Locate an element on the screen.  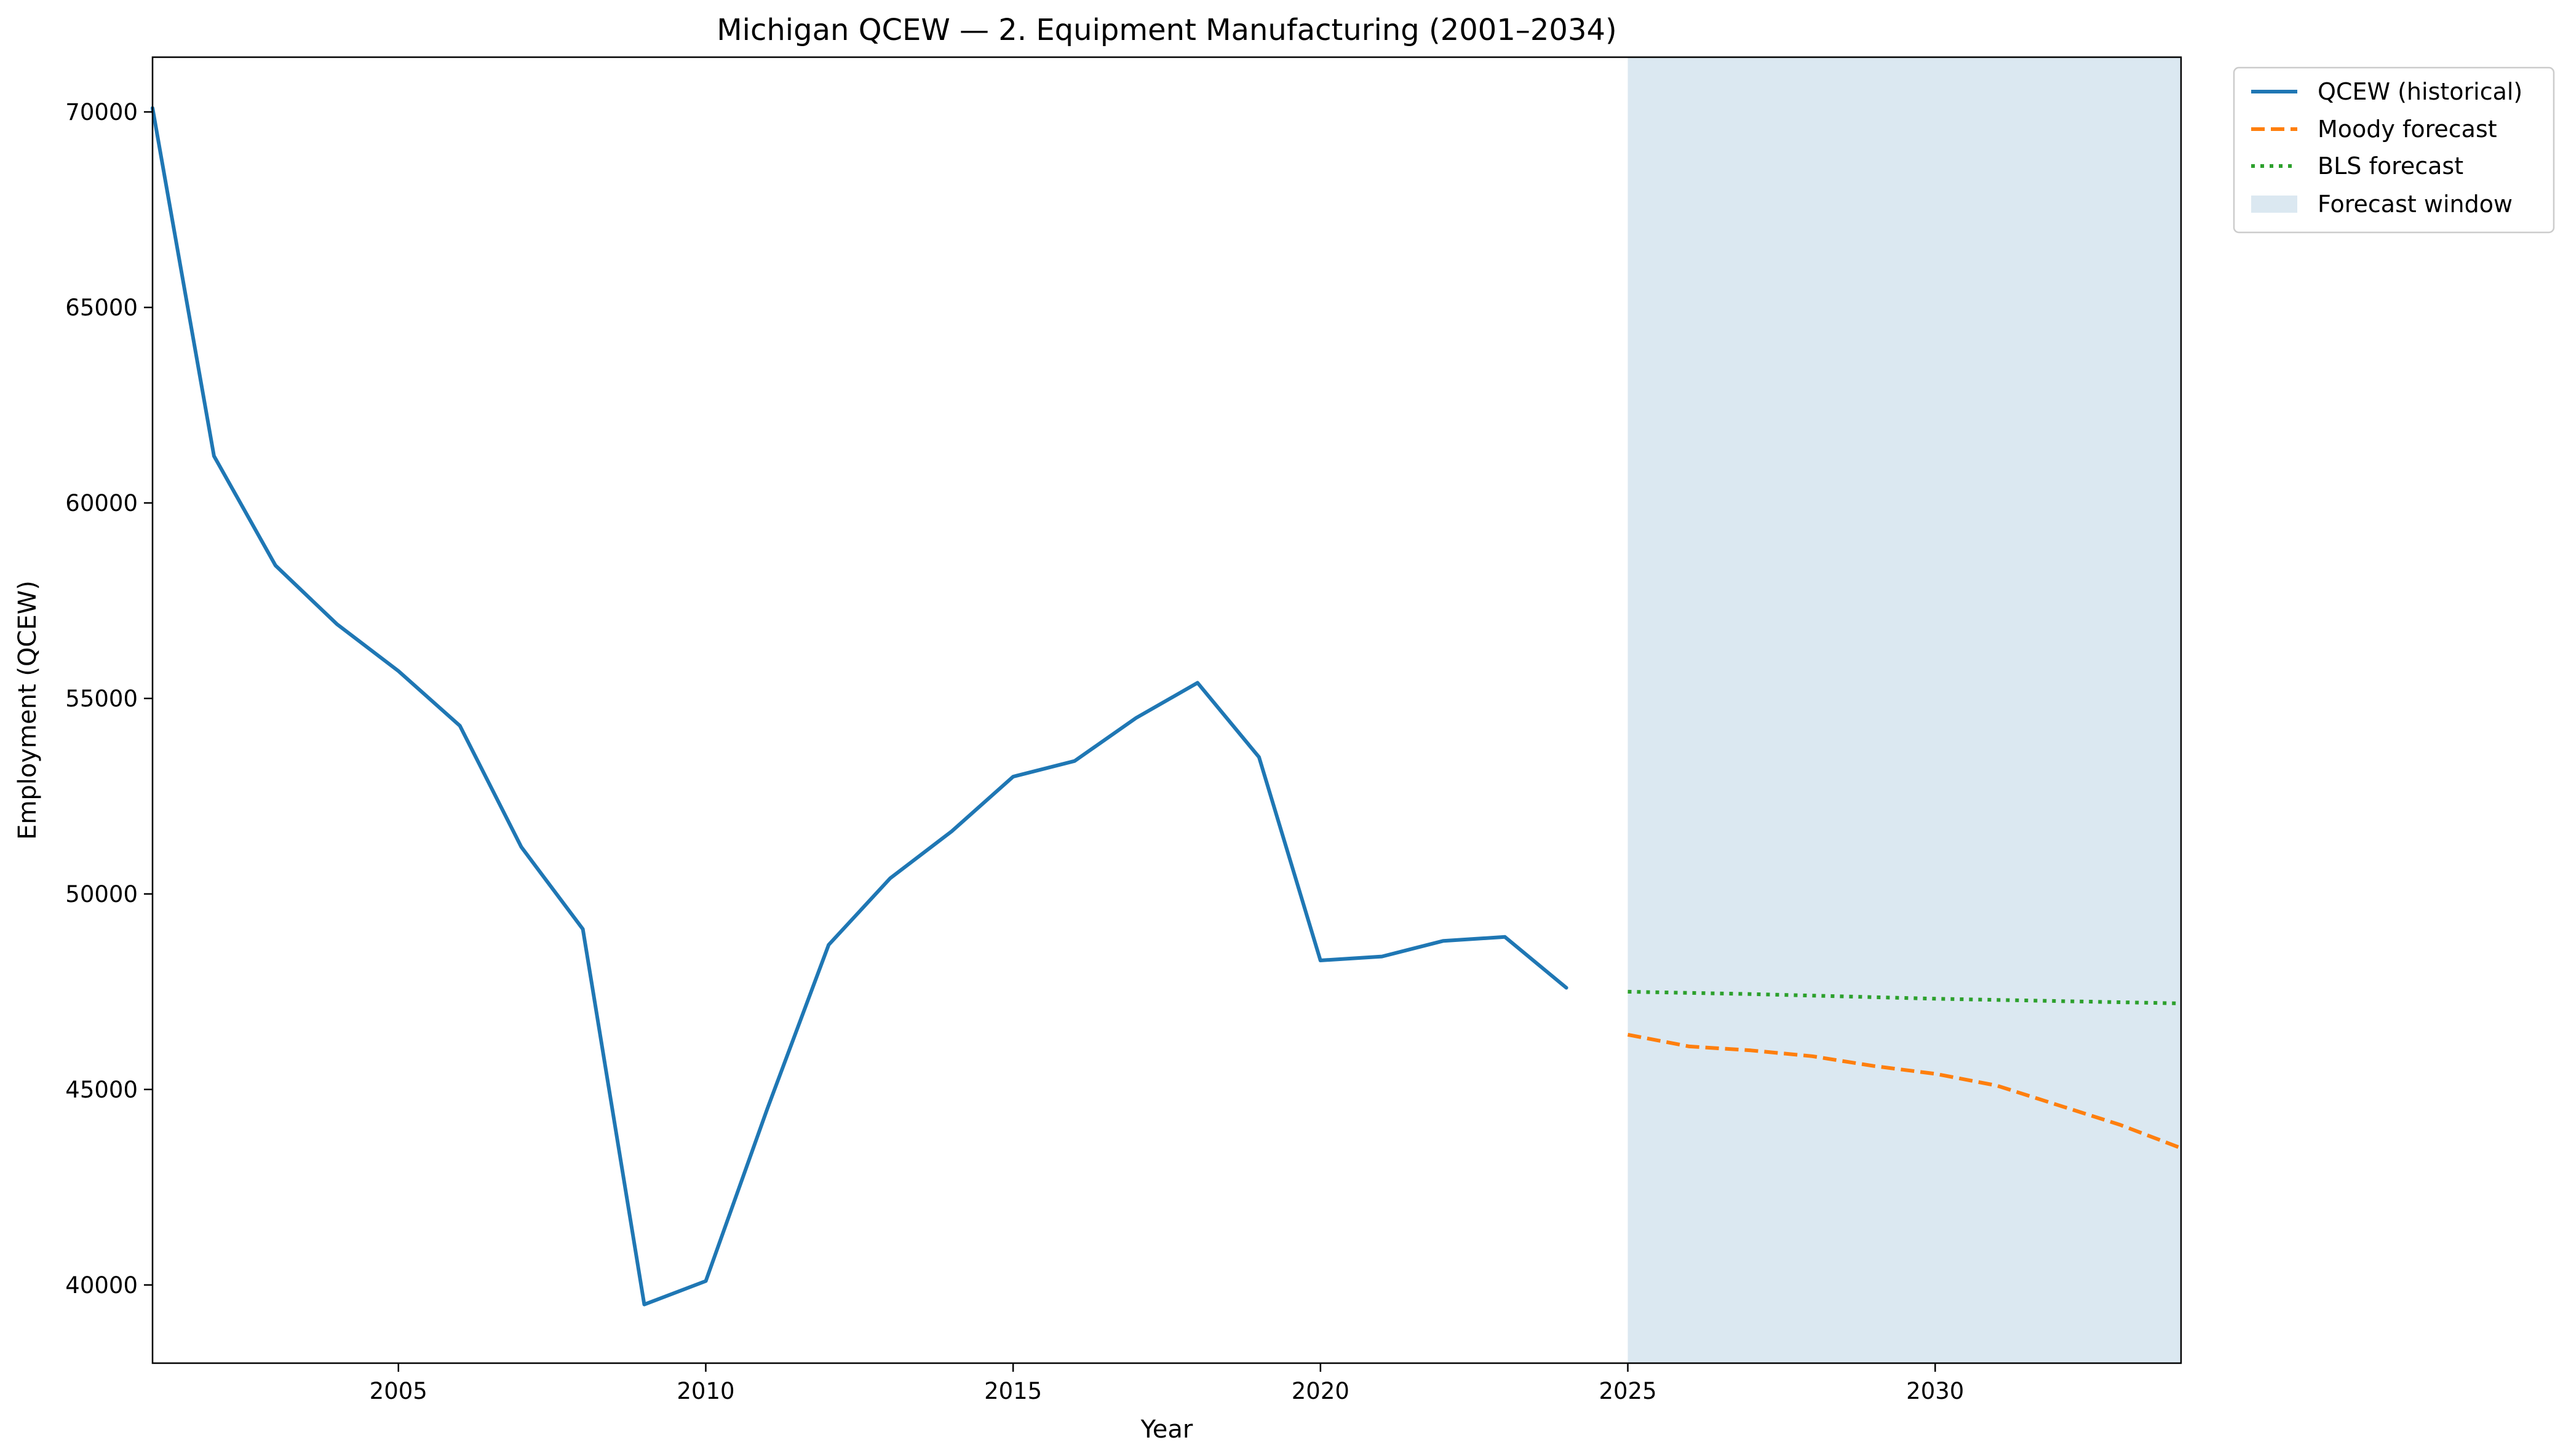
y-tick-label: 50000 is located at coordinates (101, 895).